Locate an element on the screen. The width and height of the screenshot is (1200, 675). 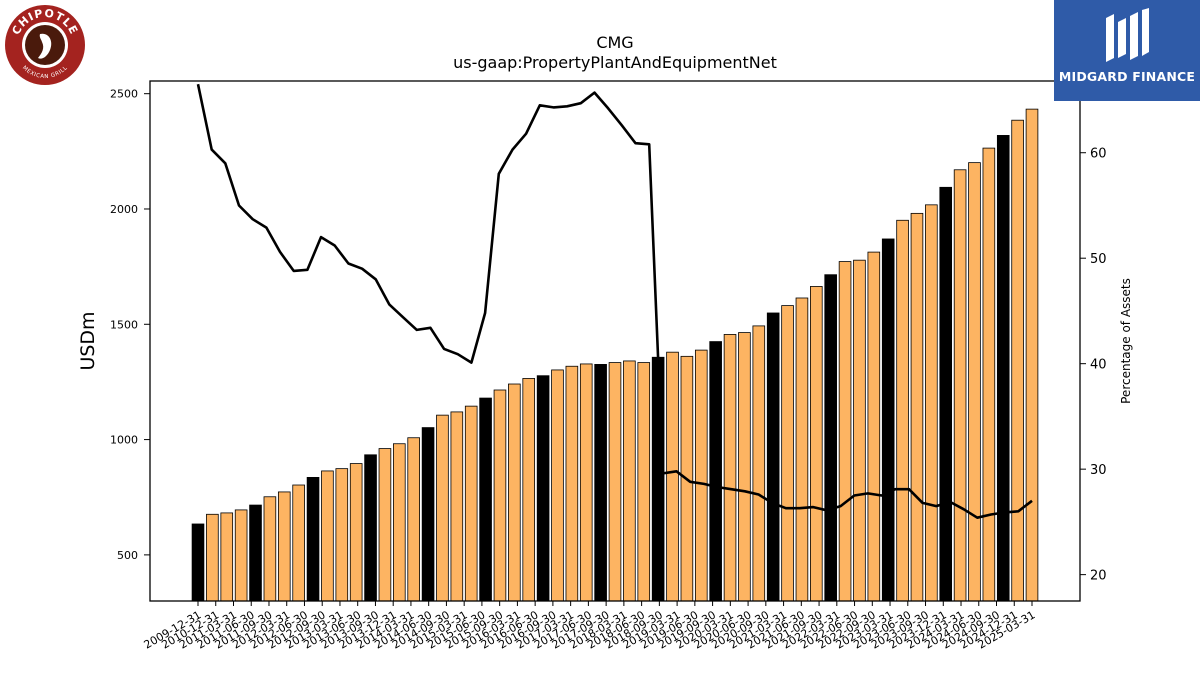
pepper-icon is located at coordinates (45, 46).